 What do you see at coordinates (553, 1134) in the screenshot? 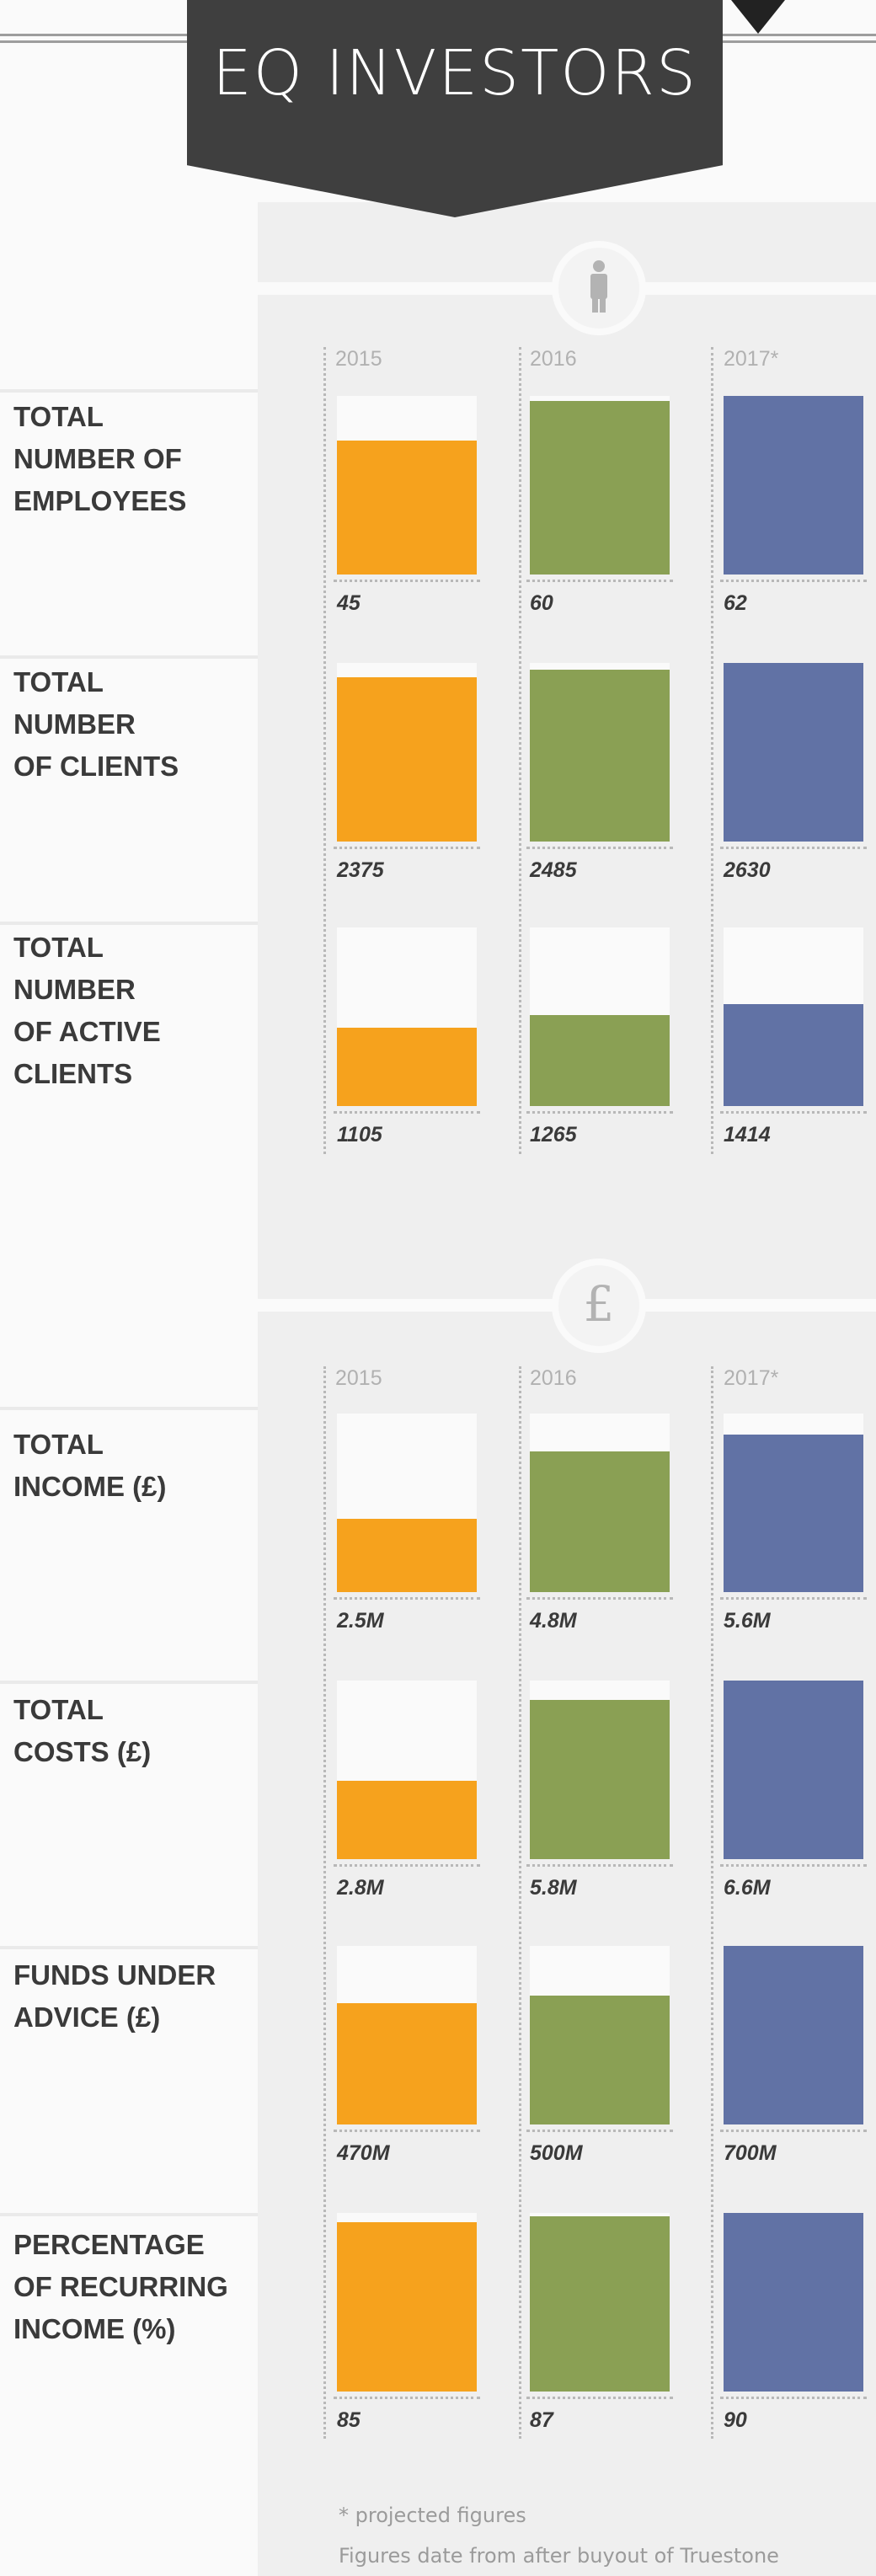
I see `bar-value-label: 1265` at bounding box center [553, 1134].